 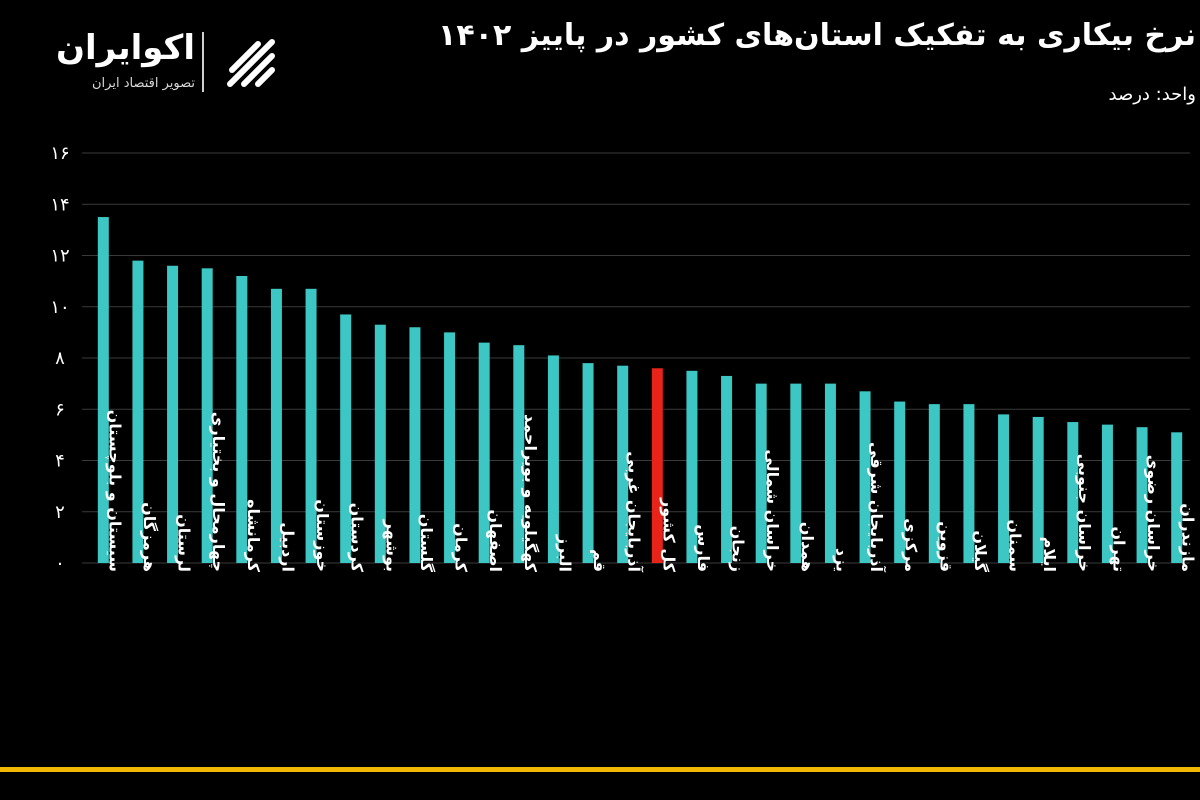 What do you see at coordinates (1118, 549) in the screenshot?
I see `x-tick-label: تهران` at bounding box center [1118, 549].